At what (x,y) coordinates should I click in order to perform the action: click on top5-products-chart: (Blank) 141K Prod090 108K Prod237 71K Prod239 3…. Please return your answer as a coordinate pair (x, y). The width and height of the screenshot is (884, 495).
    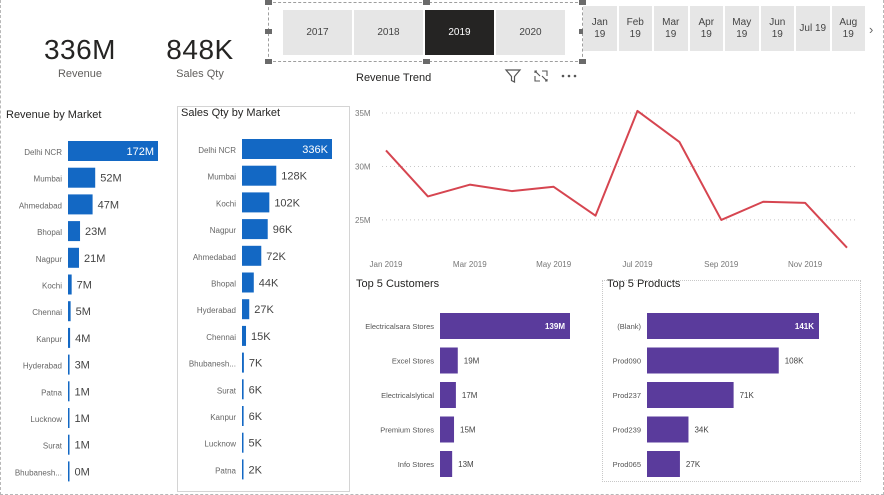
    Looking at the image, I should click on (729, 392).